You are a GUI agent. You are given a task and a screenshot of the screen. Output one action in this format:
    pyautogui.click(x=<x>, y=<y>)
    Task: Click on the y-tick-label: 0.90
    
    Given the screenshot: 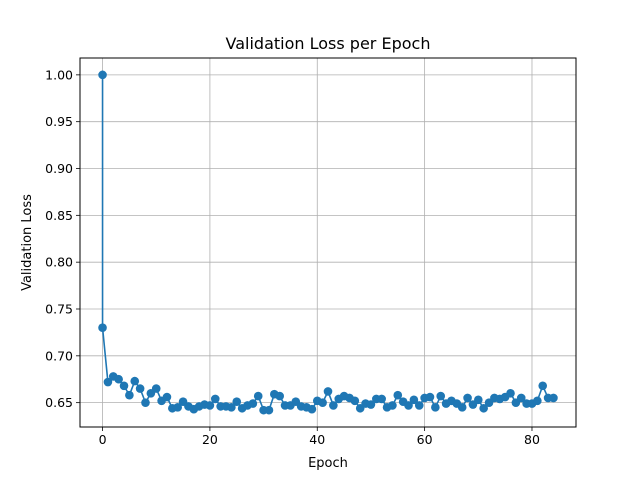 What is the action you would take?
    pyautogui.click(x=59, y=168)
    